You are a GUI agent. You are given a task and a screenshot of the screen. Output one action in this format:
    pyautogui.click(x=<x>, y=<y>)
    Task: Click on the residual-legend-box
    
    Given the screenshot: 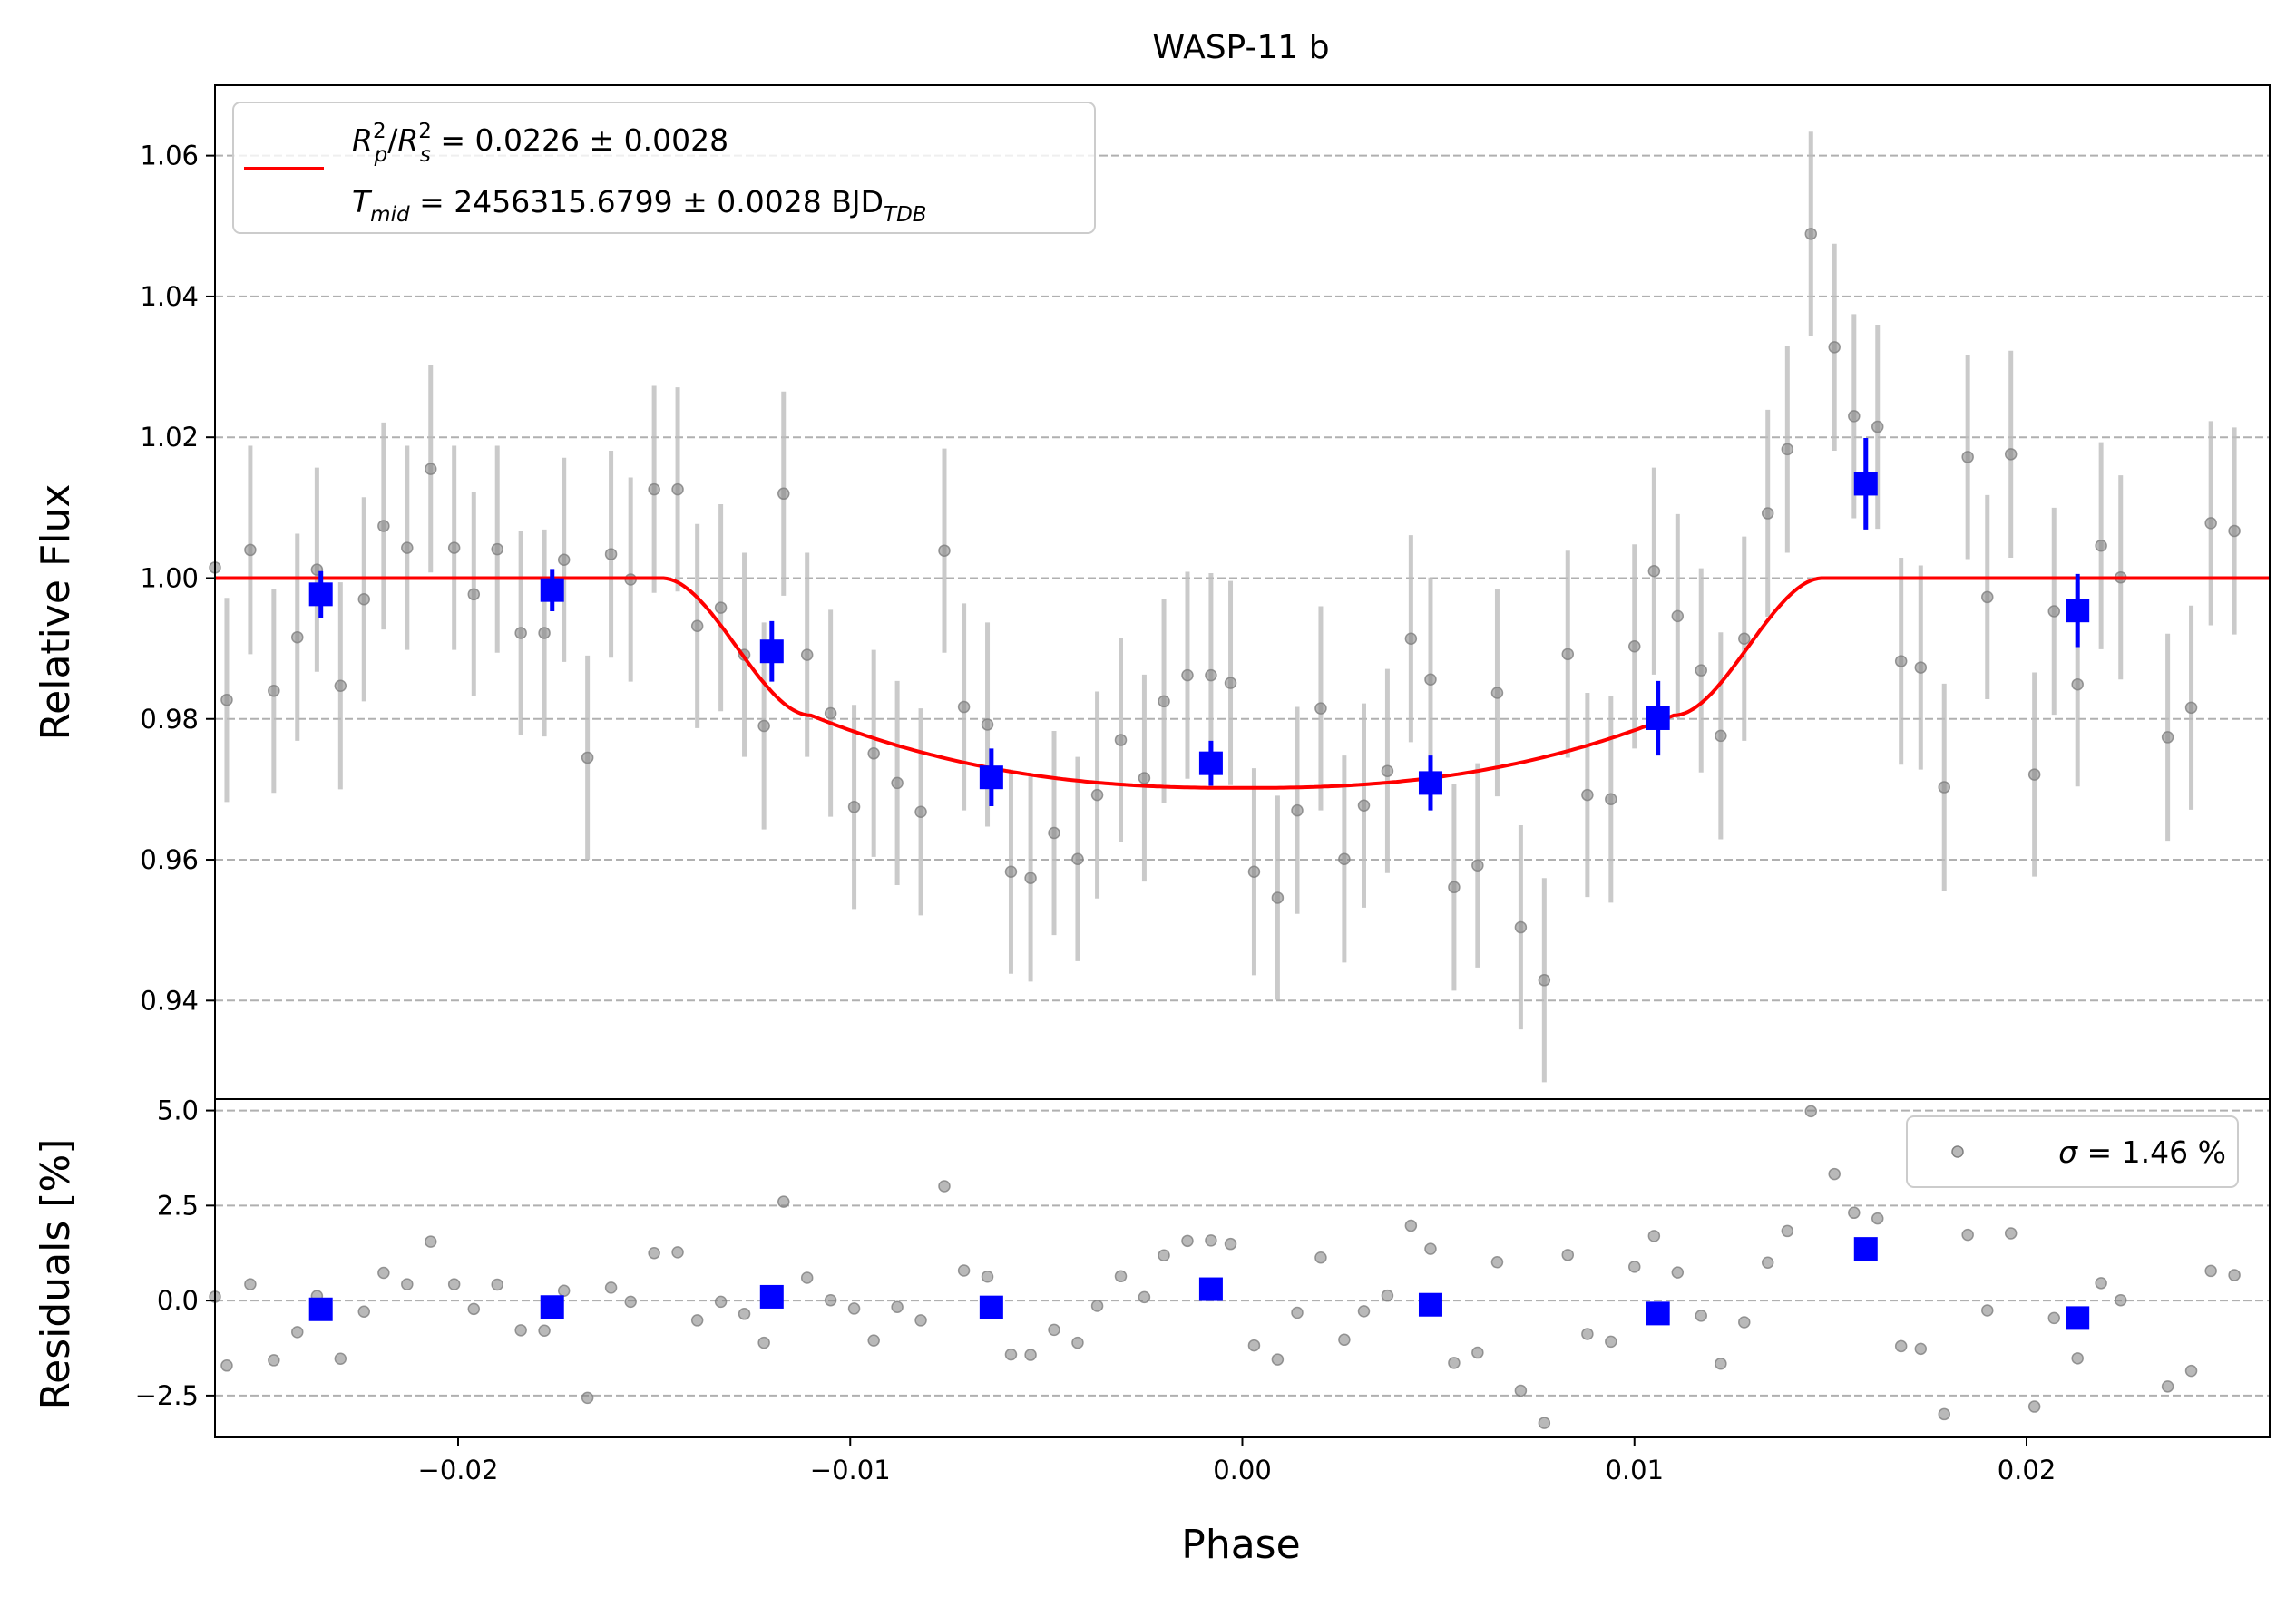 What is the action you would take?
    pyautogui.click(x=2072, y=1151)
    